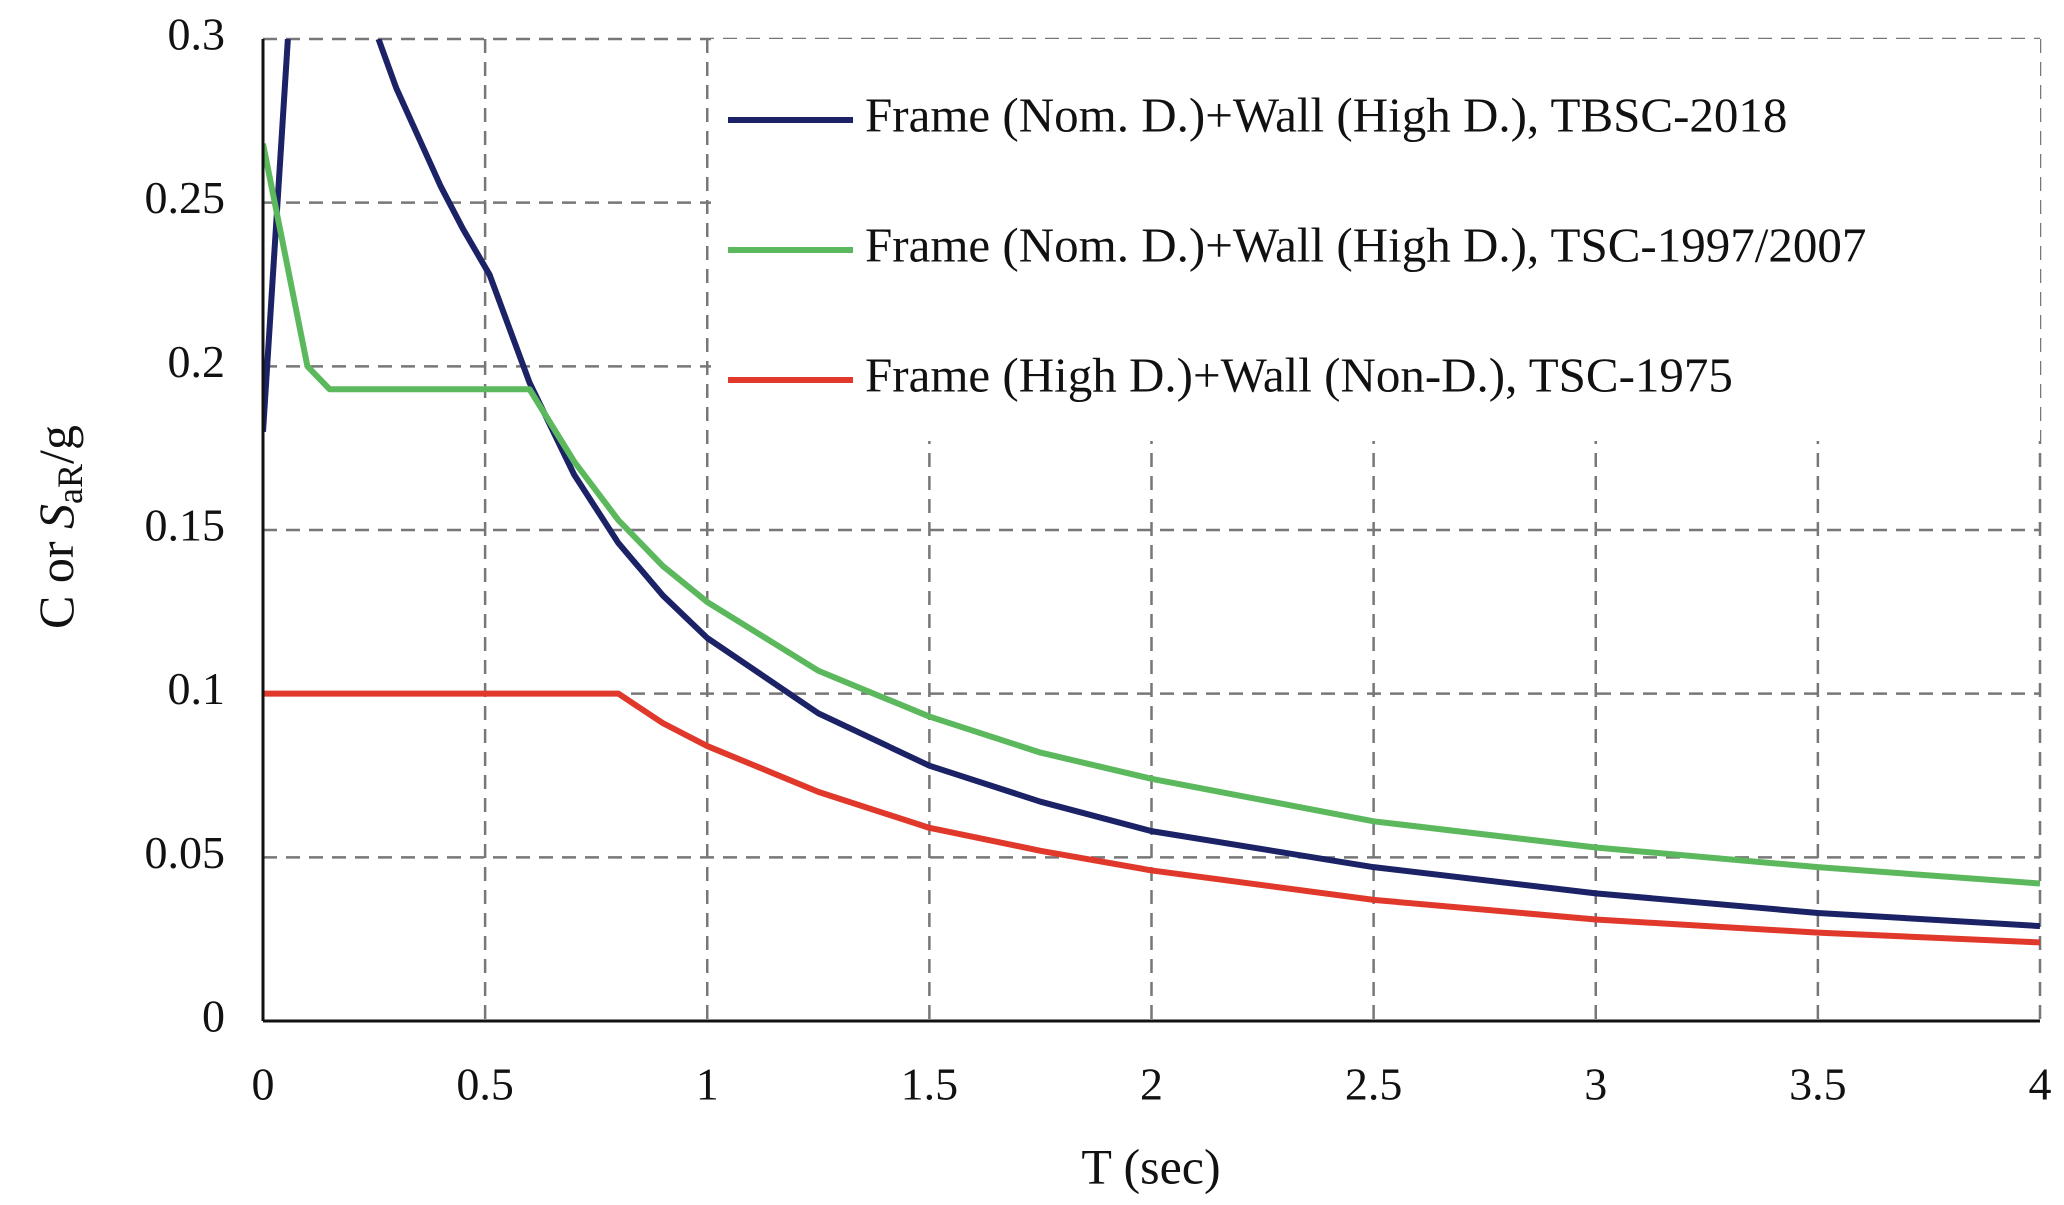 The height and width of the screenshot is (1205, 2064). I want to click on x-tick-label: 1, so click(707, 1084).